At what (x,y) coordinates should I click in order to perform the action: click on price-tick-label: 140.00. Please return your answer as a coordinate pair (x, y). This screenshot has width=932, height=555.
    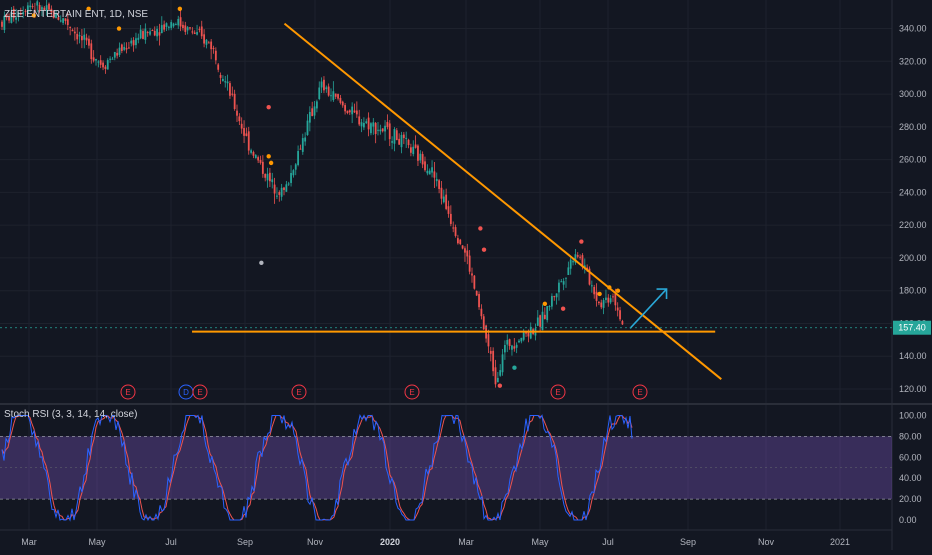
    Looking at the image, I should click on (913, 356).